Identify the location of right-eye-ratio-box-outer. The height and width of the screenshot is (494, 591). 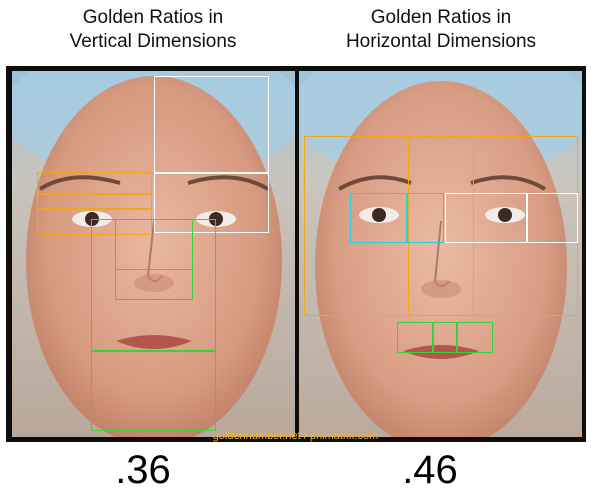
(486, 218).